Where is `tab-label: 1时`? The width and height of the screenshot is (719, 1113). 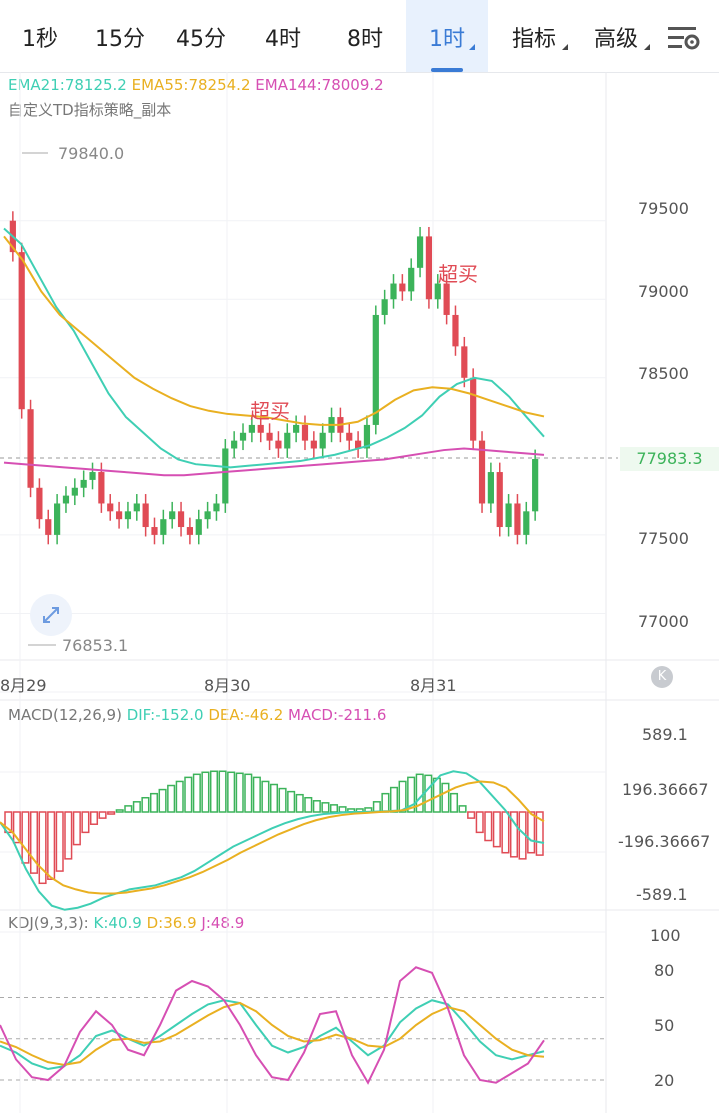 tab-label: 1时 is located at coordinates (447, 39).